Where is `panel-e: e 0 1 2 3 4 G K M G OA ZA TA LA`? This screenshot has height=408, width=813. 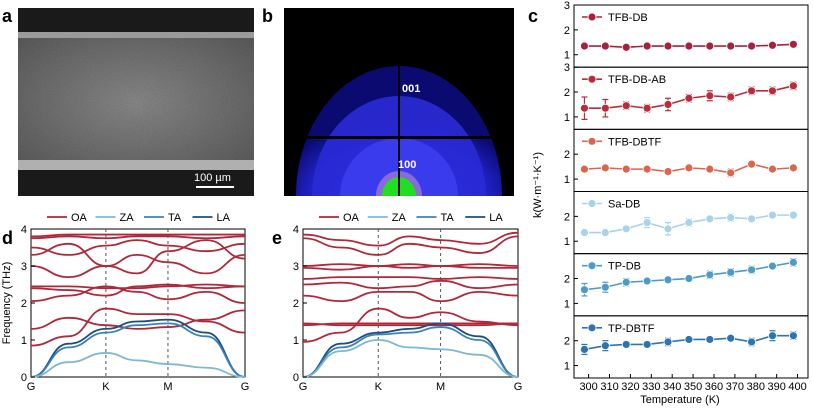
panel-e: e 0 1 2 3 4 G K M G OA ZA TA LA is located at coordinates (397, 302).